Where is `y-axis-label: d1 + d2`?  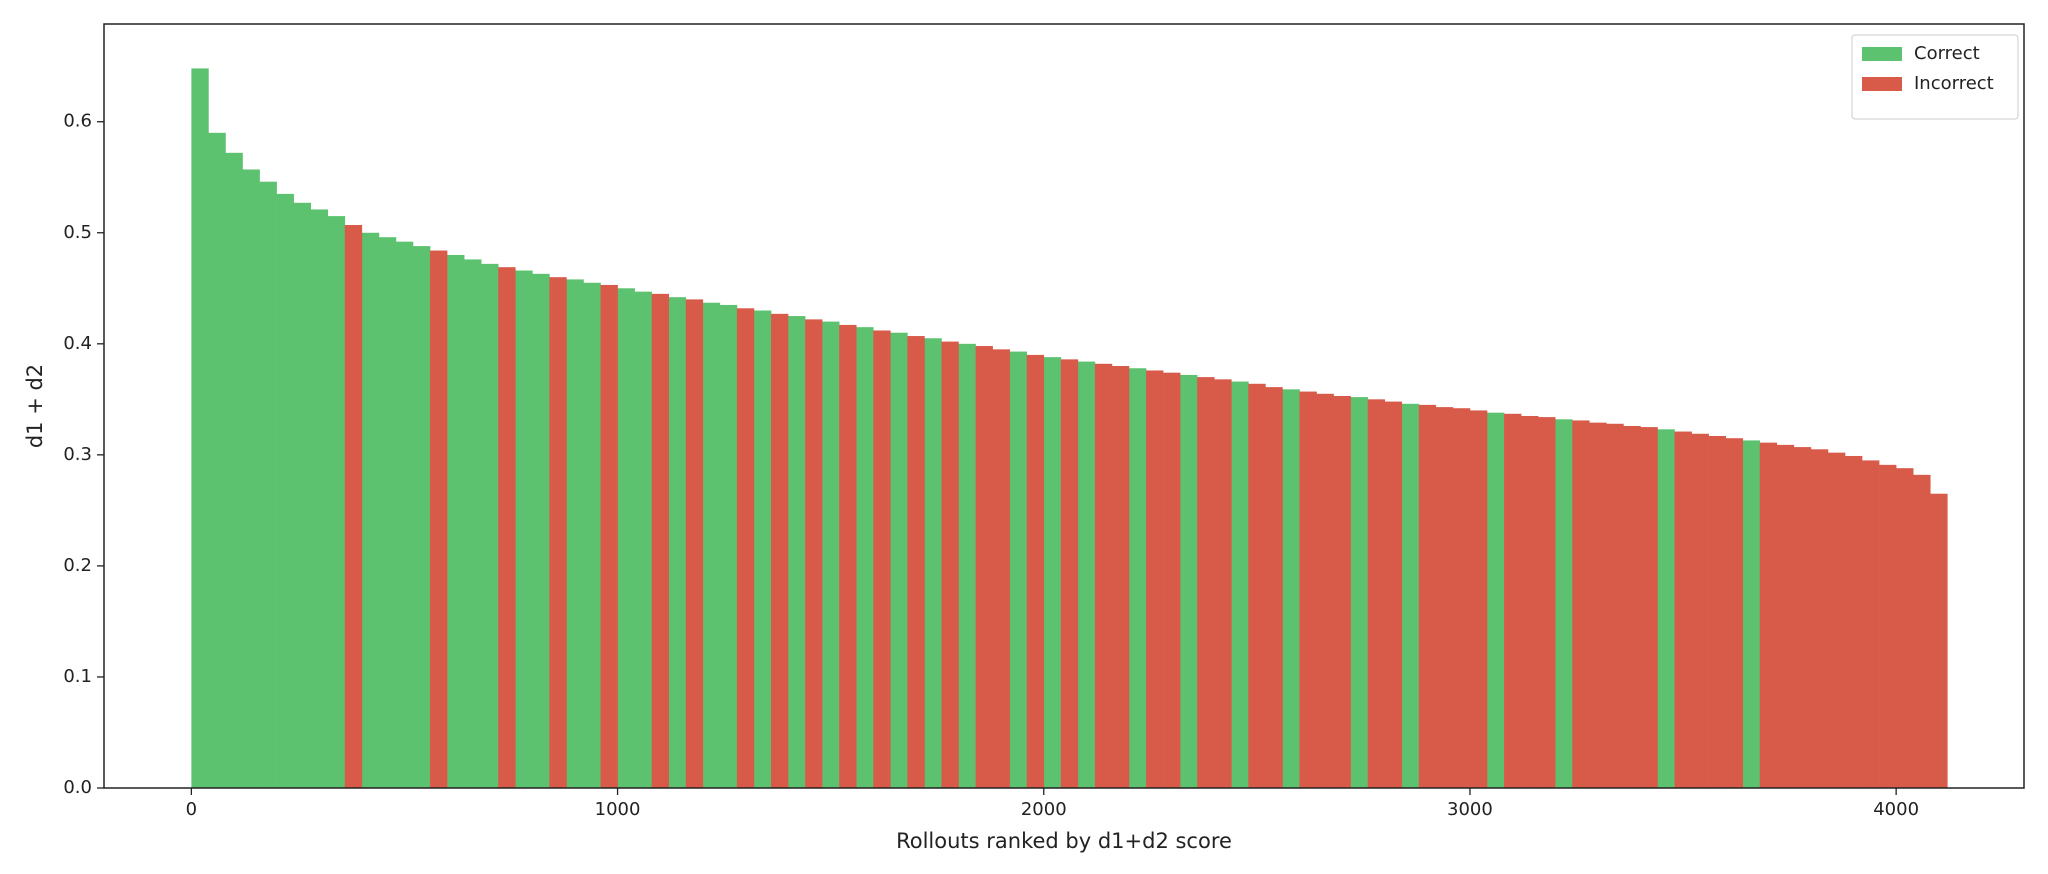 y-axis-label: d1 + d2 is located at coordinates (35, 406).